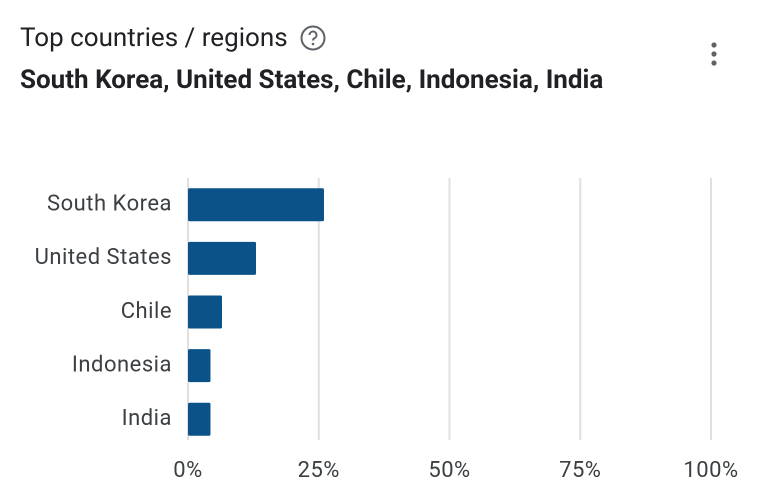 The height and width of the screenshot is (502, 772). What do you see at coordinates (580, 470) in the screenshot?
I see `x-tick-label: 75%` at bounding box center [580, 470].